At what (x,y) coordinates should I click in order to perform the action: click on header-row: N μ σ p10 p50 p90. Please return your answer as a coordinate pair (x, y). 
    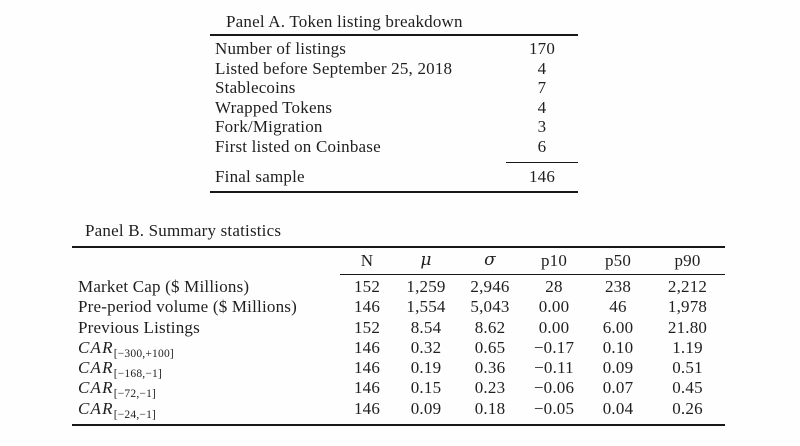
    Looking at the image, I should click on (398, 261).